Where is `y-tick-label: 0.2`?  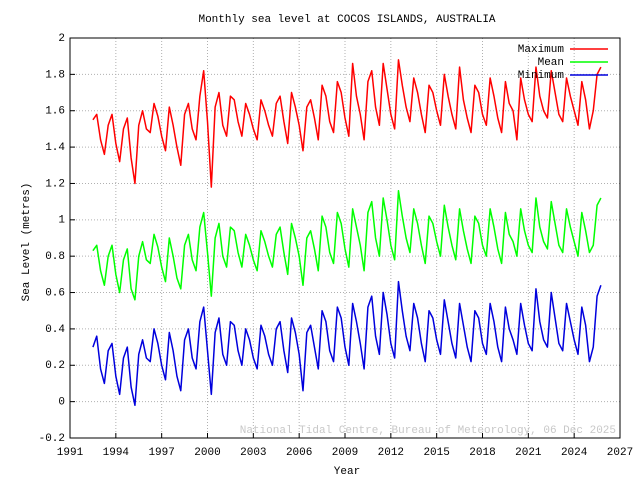
y-tick-label: 0.2 is located at coordinates (55, 366).